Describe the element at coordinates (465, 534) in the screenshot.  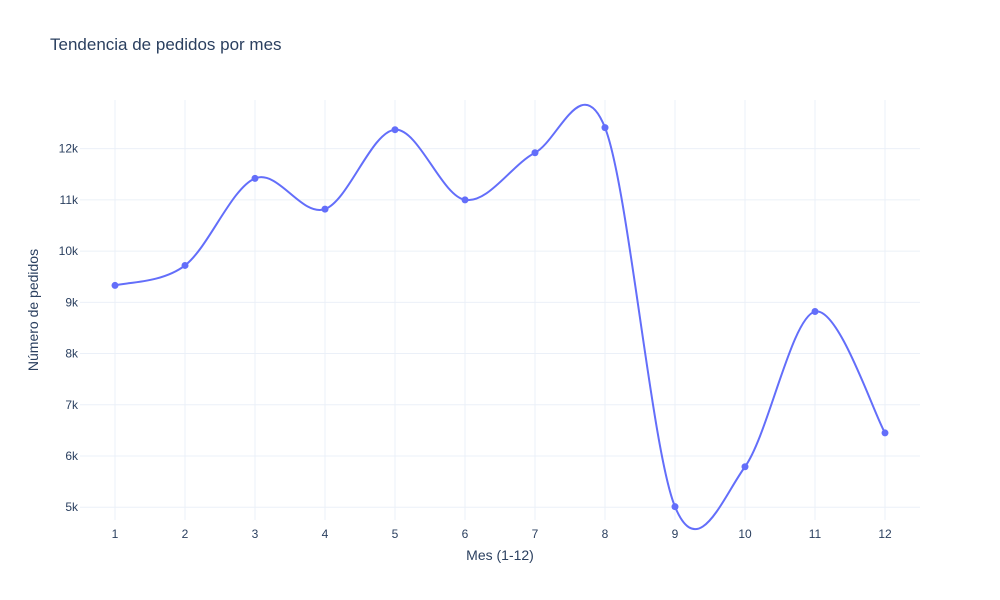
I see `x-tick-label: 6` at that location.